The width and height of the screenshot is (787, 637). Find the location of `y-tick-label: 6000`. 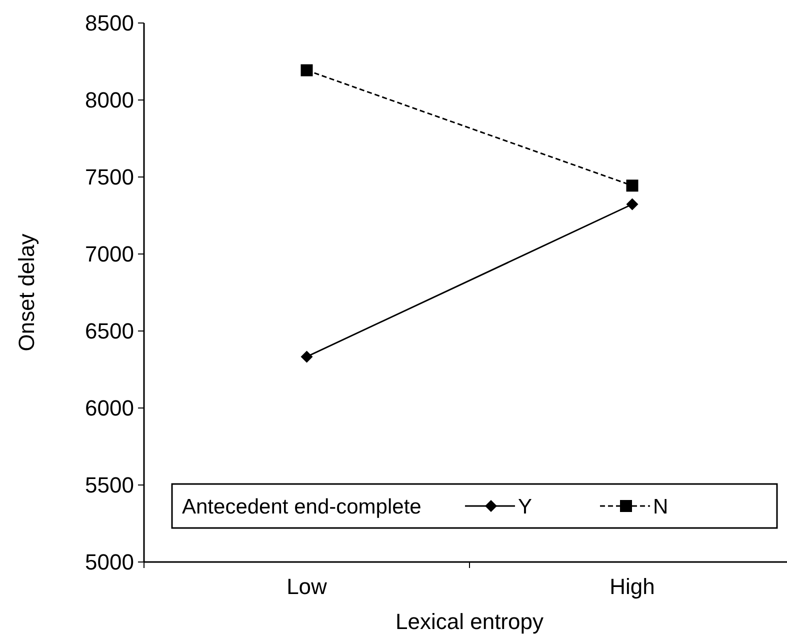

y-tick-label: 6000 is located at coordinates (109, 408).